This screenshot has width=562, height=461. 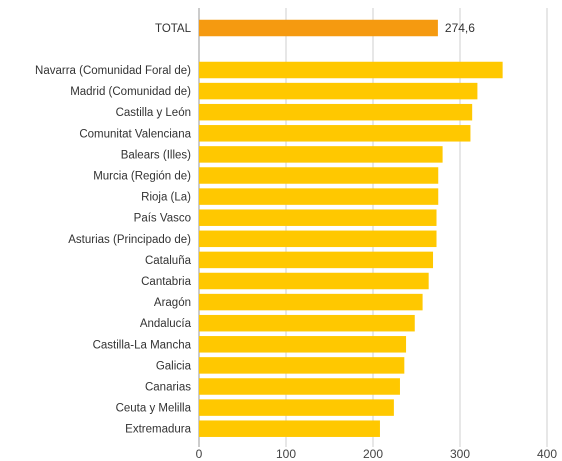 What do you see at coordinates (286, 454) in the screenshot?
I see `x-tick-label: 100` at bounding box center [286, 454].